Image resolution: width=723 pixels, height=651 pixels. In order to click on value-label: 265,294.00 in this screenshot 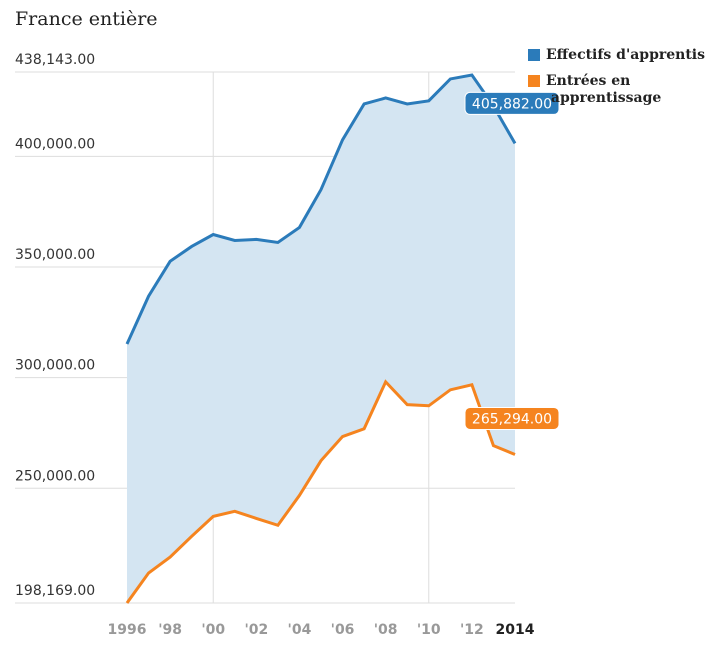, I will do `click(512, 419)`.